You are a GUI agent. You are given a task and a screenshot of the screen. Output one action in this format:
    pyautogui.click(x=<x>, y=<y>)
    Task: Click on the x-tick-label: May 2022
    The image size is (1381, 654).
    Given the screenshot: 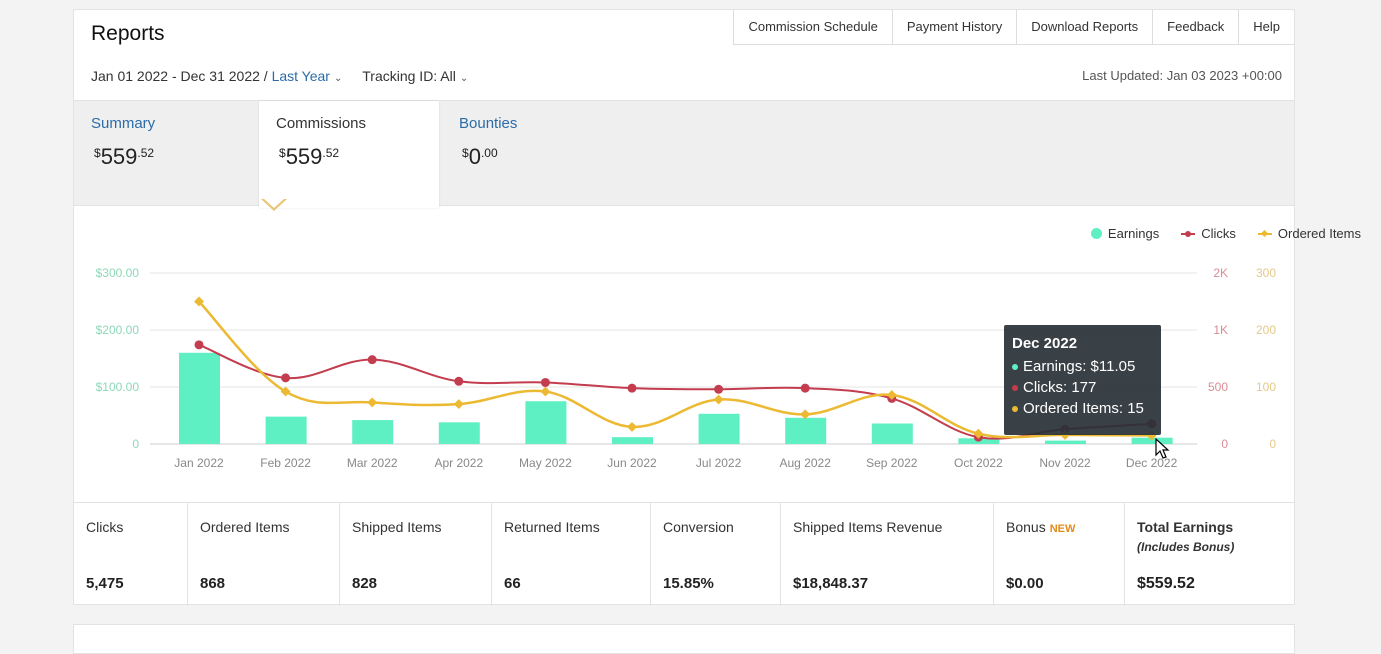 What is the action you would take?
    pyautogui.click(x=545, y=463)
    